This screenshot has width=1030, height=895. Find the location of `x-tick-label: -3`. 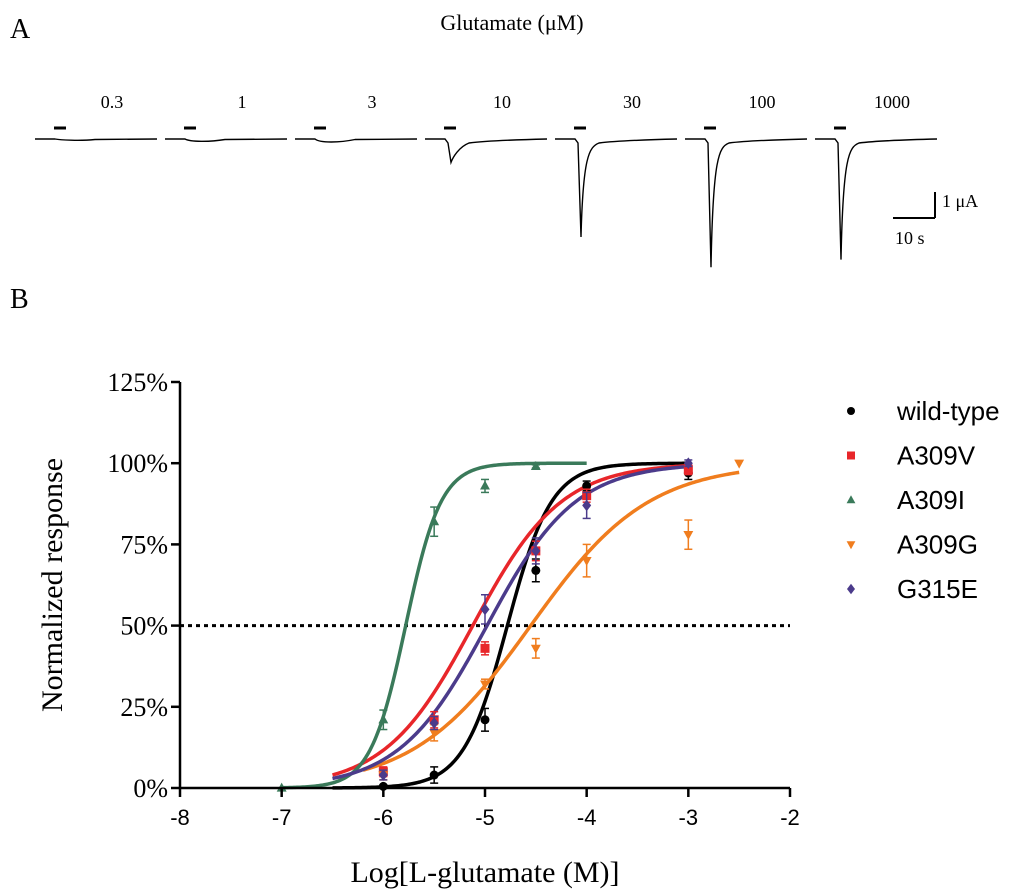

x-tick-label: -3 is located at coordinates (689, 817).